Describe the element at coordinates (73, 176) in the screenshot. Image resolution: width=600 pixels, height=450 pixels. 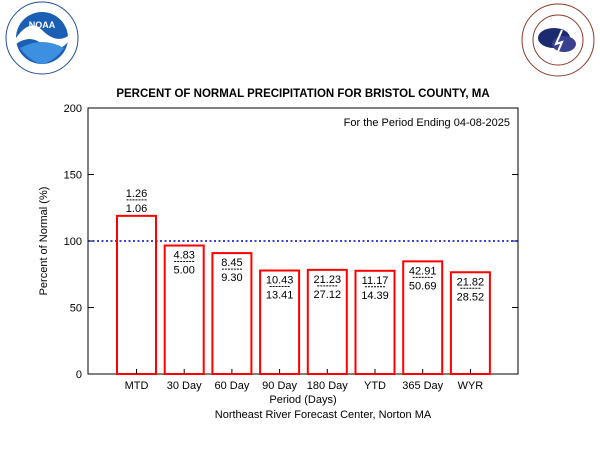
I see `y-tick-label: 150` at that location.